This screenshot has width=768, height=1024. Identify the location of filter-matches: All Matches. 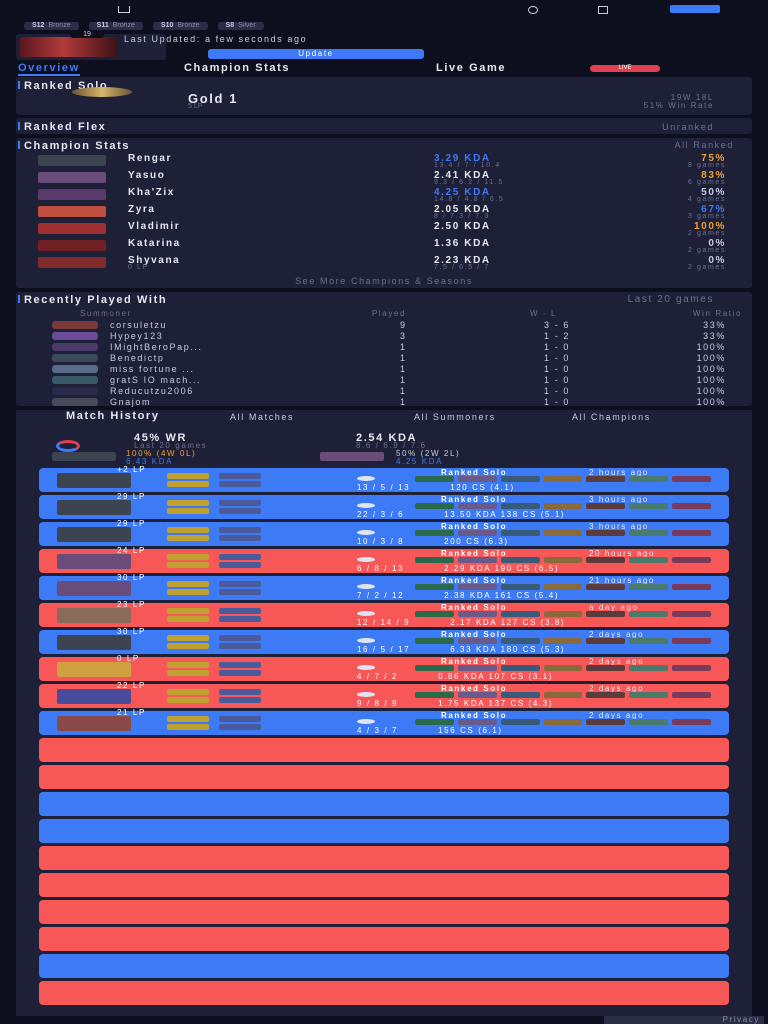
(262, 417).